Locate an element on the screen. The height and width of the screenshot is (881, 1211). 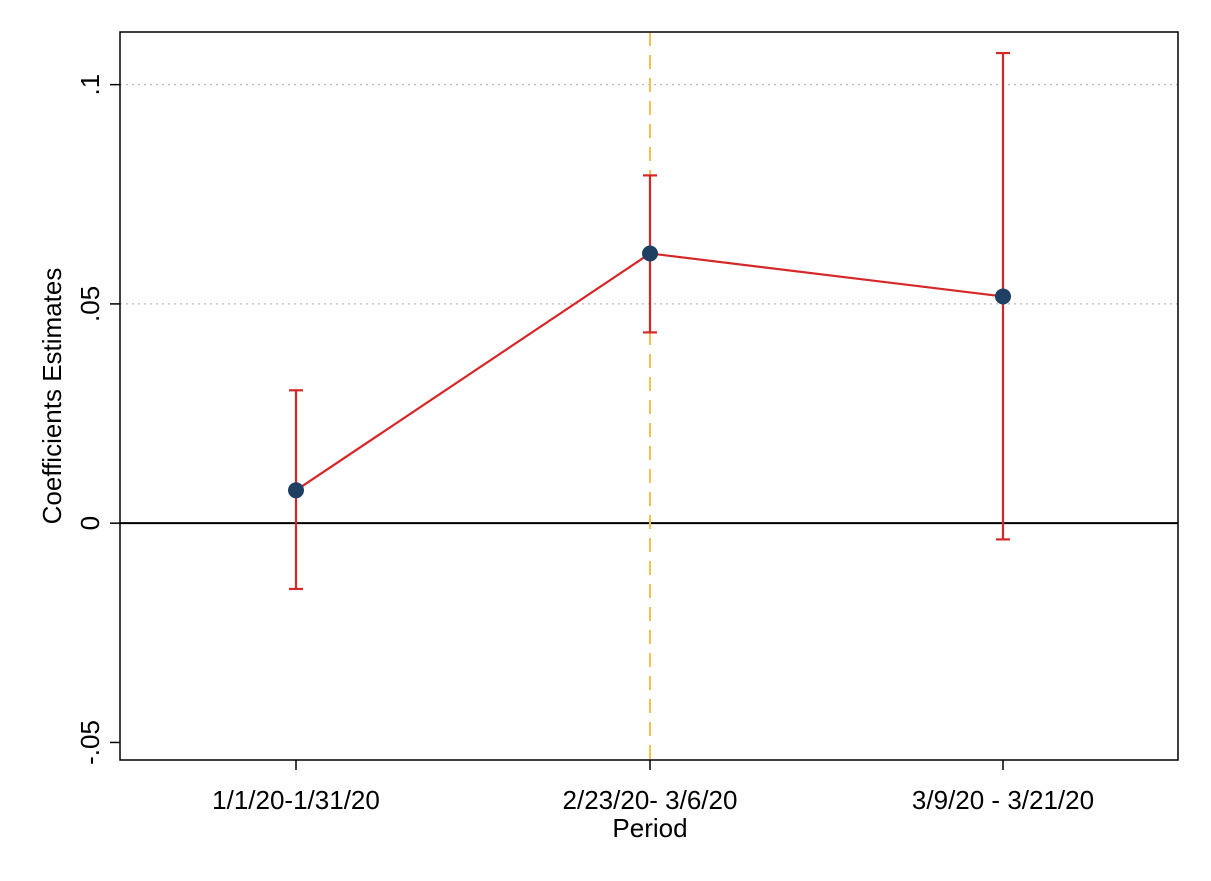
y-axis: -.05 0 .05 .1 is located at coordinates (97, 419).